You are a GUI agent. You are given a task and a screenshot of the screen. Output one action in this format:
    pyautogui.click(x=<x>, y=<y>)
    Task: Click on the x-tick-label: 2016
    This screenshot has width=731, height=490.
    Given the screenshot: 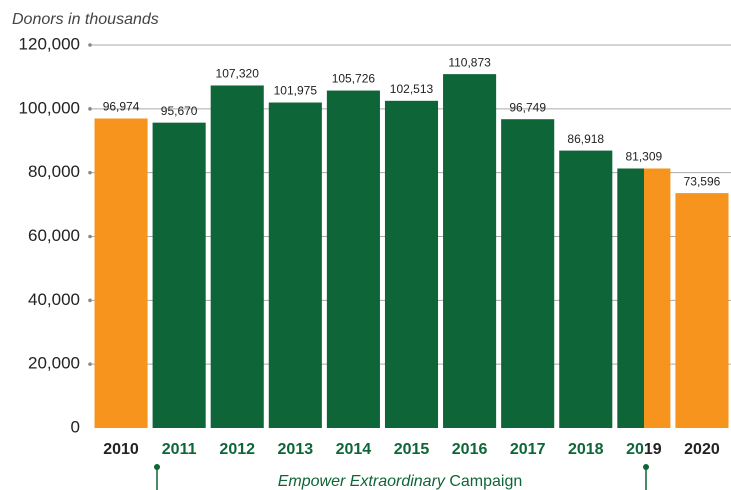 What is the action you would take?
    pyautogui.click(x=470, y=449)
    